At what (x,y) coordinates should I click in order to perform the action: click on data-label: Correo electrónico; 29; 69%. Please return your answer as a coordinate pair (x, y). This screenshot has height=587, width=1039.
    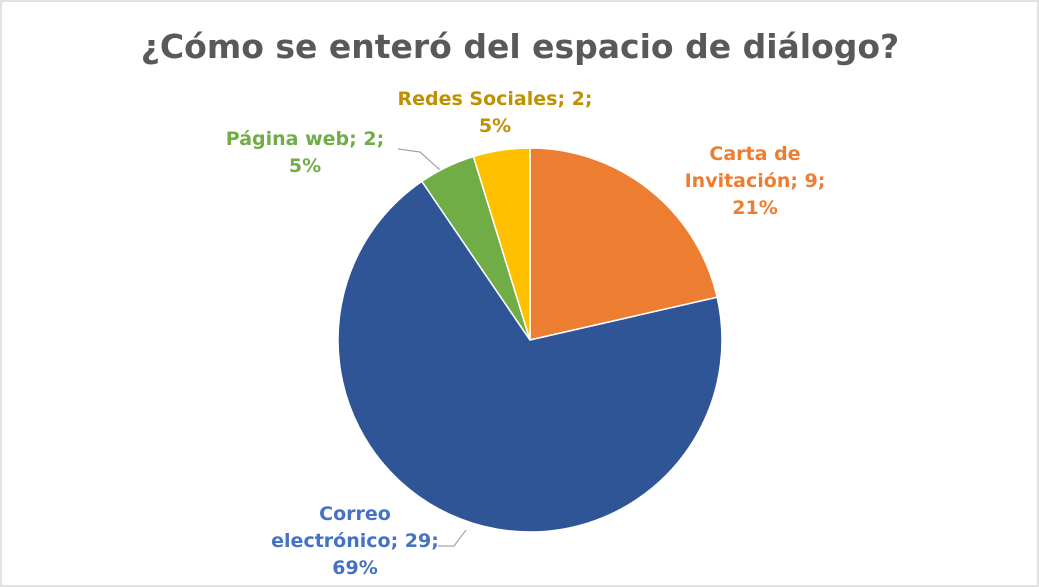
    Looking at the image, I should click on (355, 541).